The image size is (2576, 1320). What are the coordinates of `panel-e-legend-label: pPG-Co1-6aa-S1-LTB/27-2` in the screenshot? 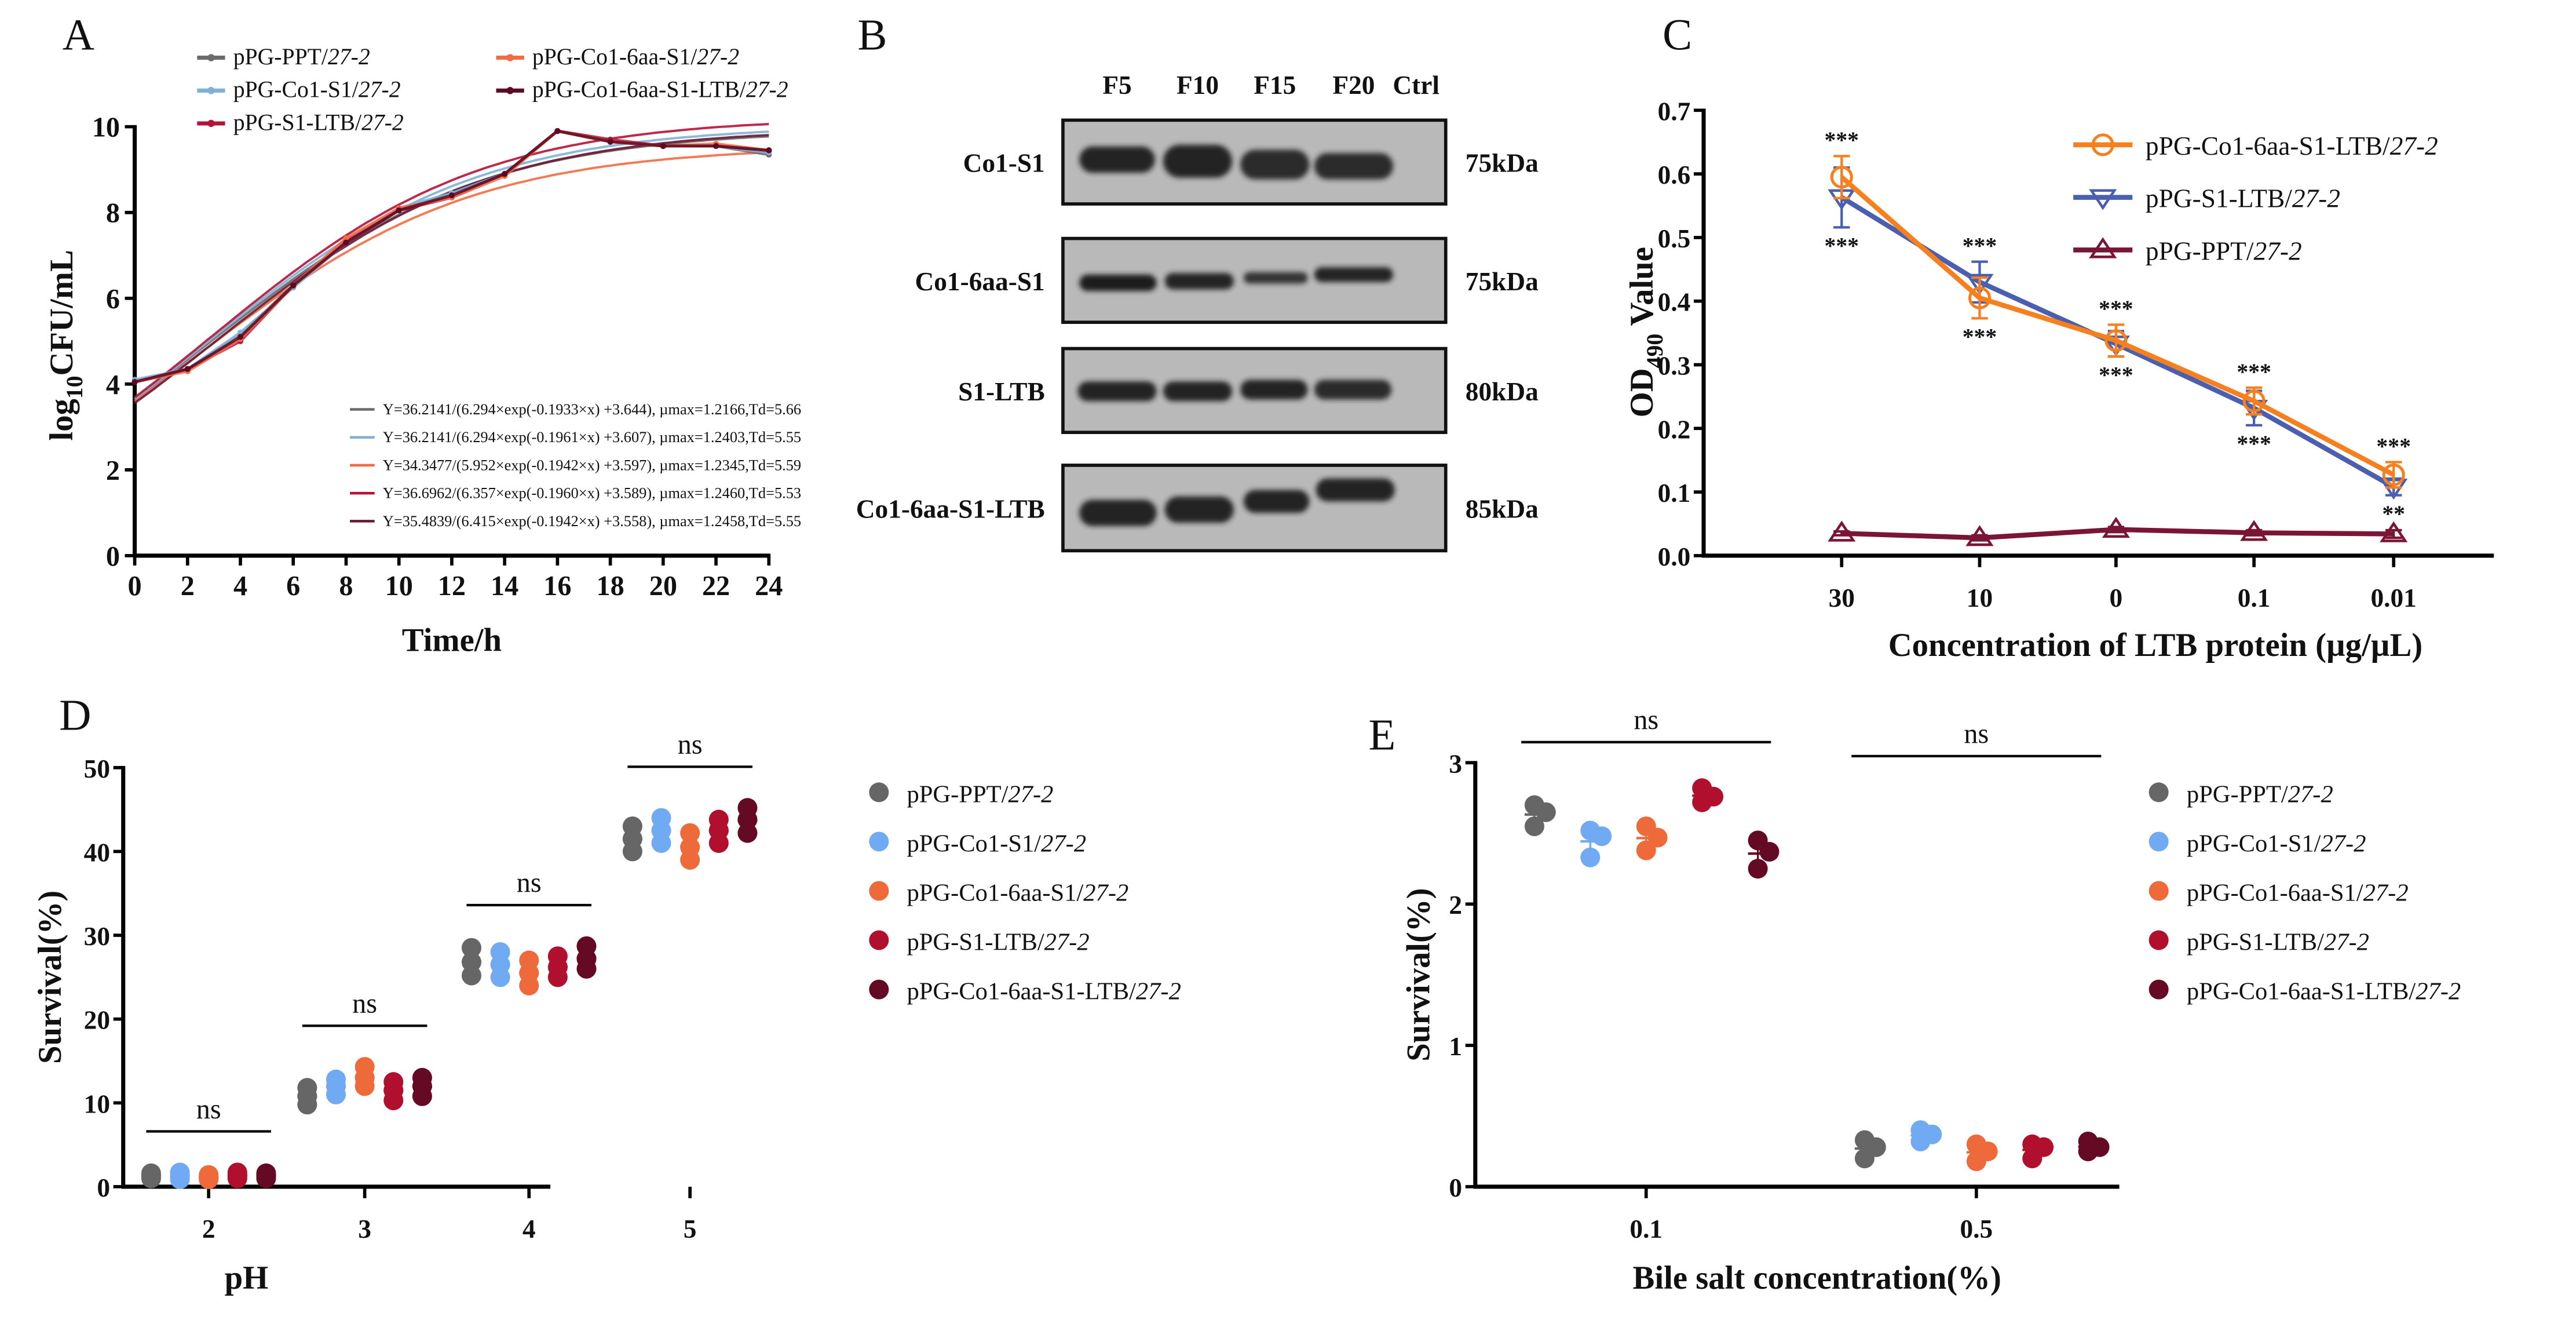 It's located at (2324, 991).